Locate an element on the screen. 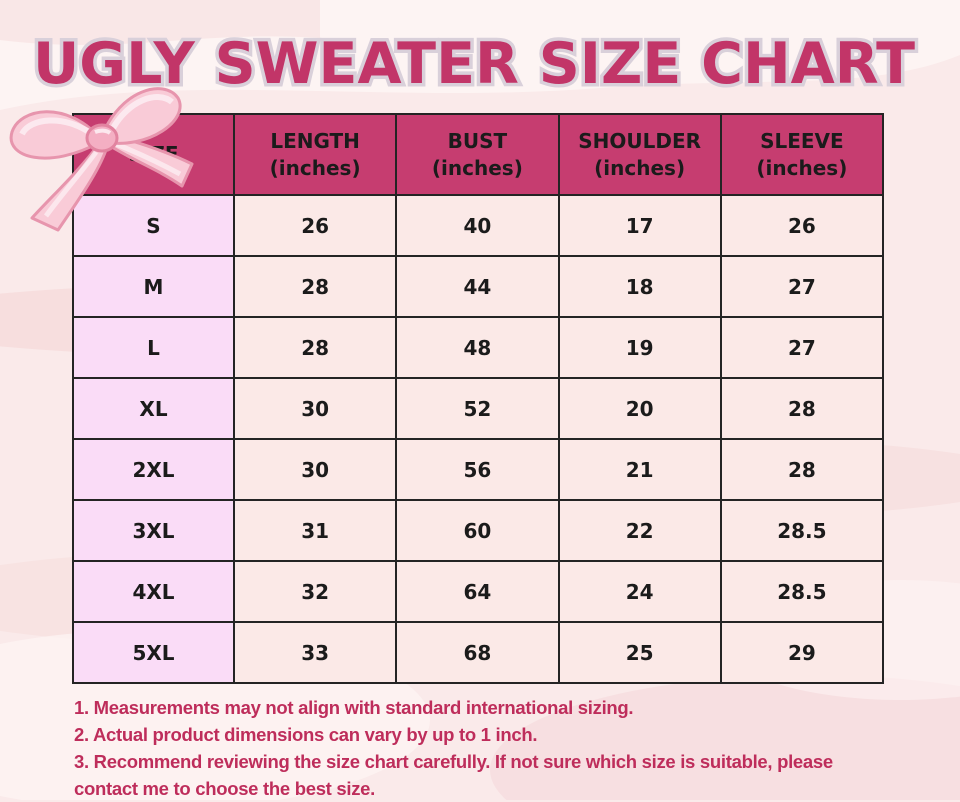  shoulder-cell: 24 is located at coordinates (639, 591).